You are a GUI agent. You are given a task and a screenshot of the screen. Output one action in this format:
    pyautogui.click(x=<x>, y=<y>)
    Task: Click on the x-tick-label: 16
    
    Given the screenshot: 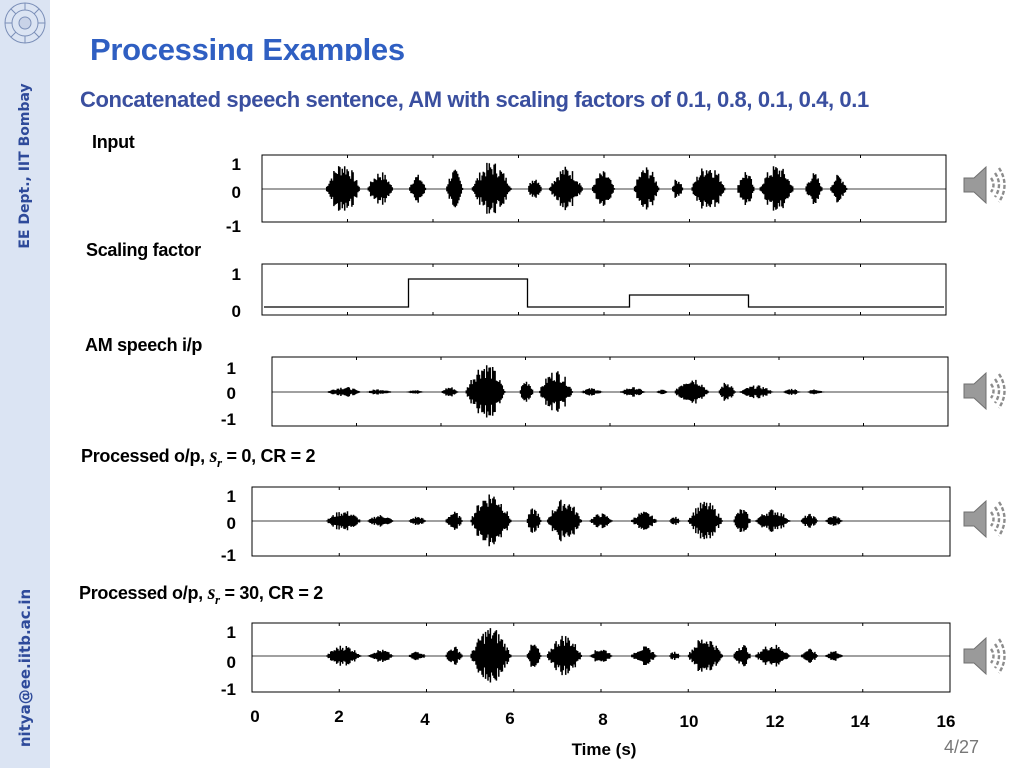 What is the action you would take?
    pyautogui.click(x=946, y=721)
    